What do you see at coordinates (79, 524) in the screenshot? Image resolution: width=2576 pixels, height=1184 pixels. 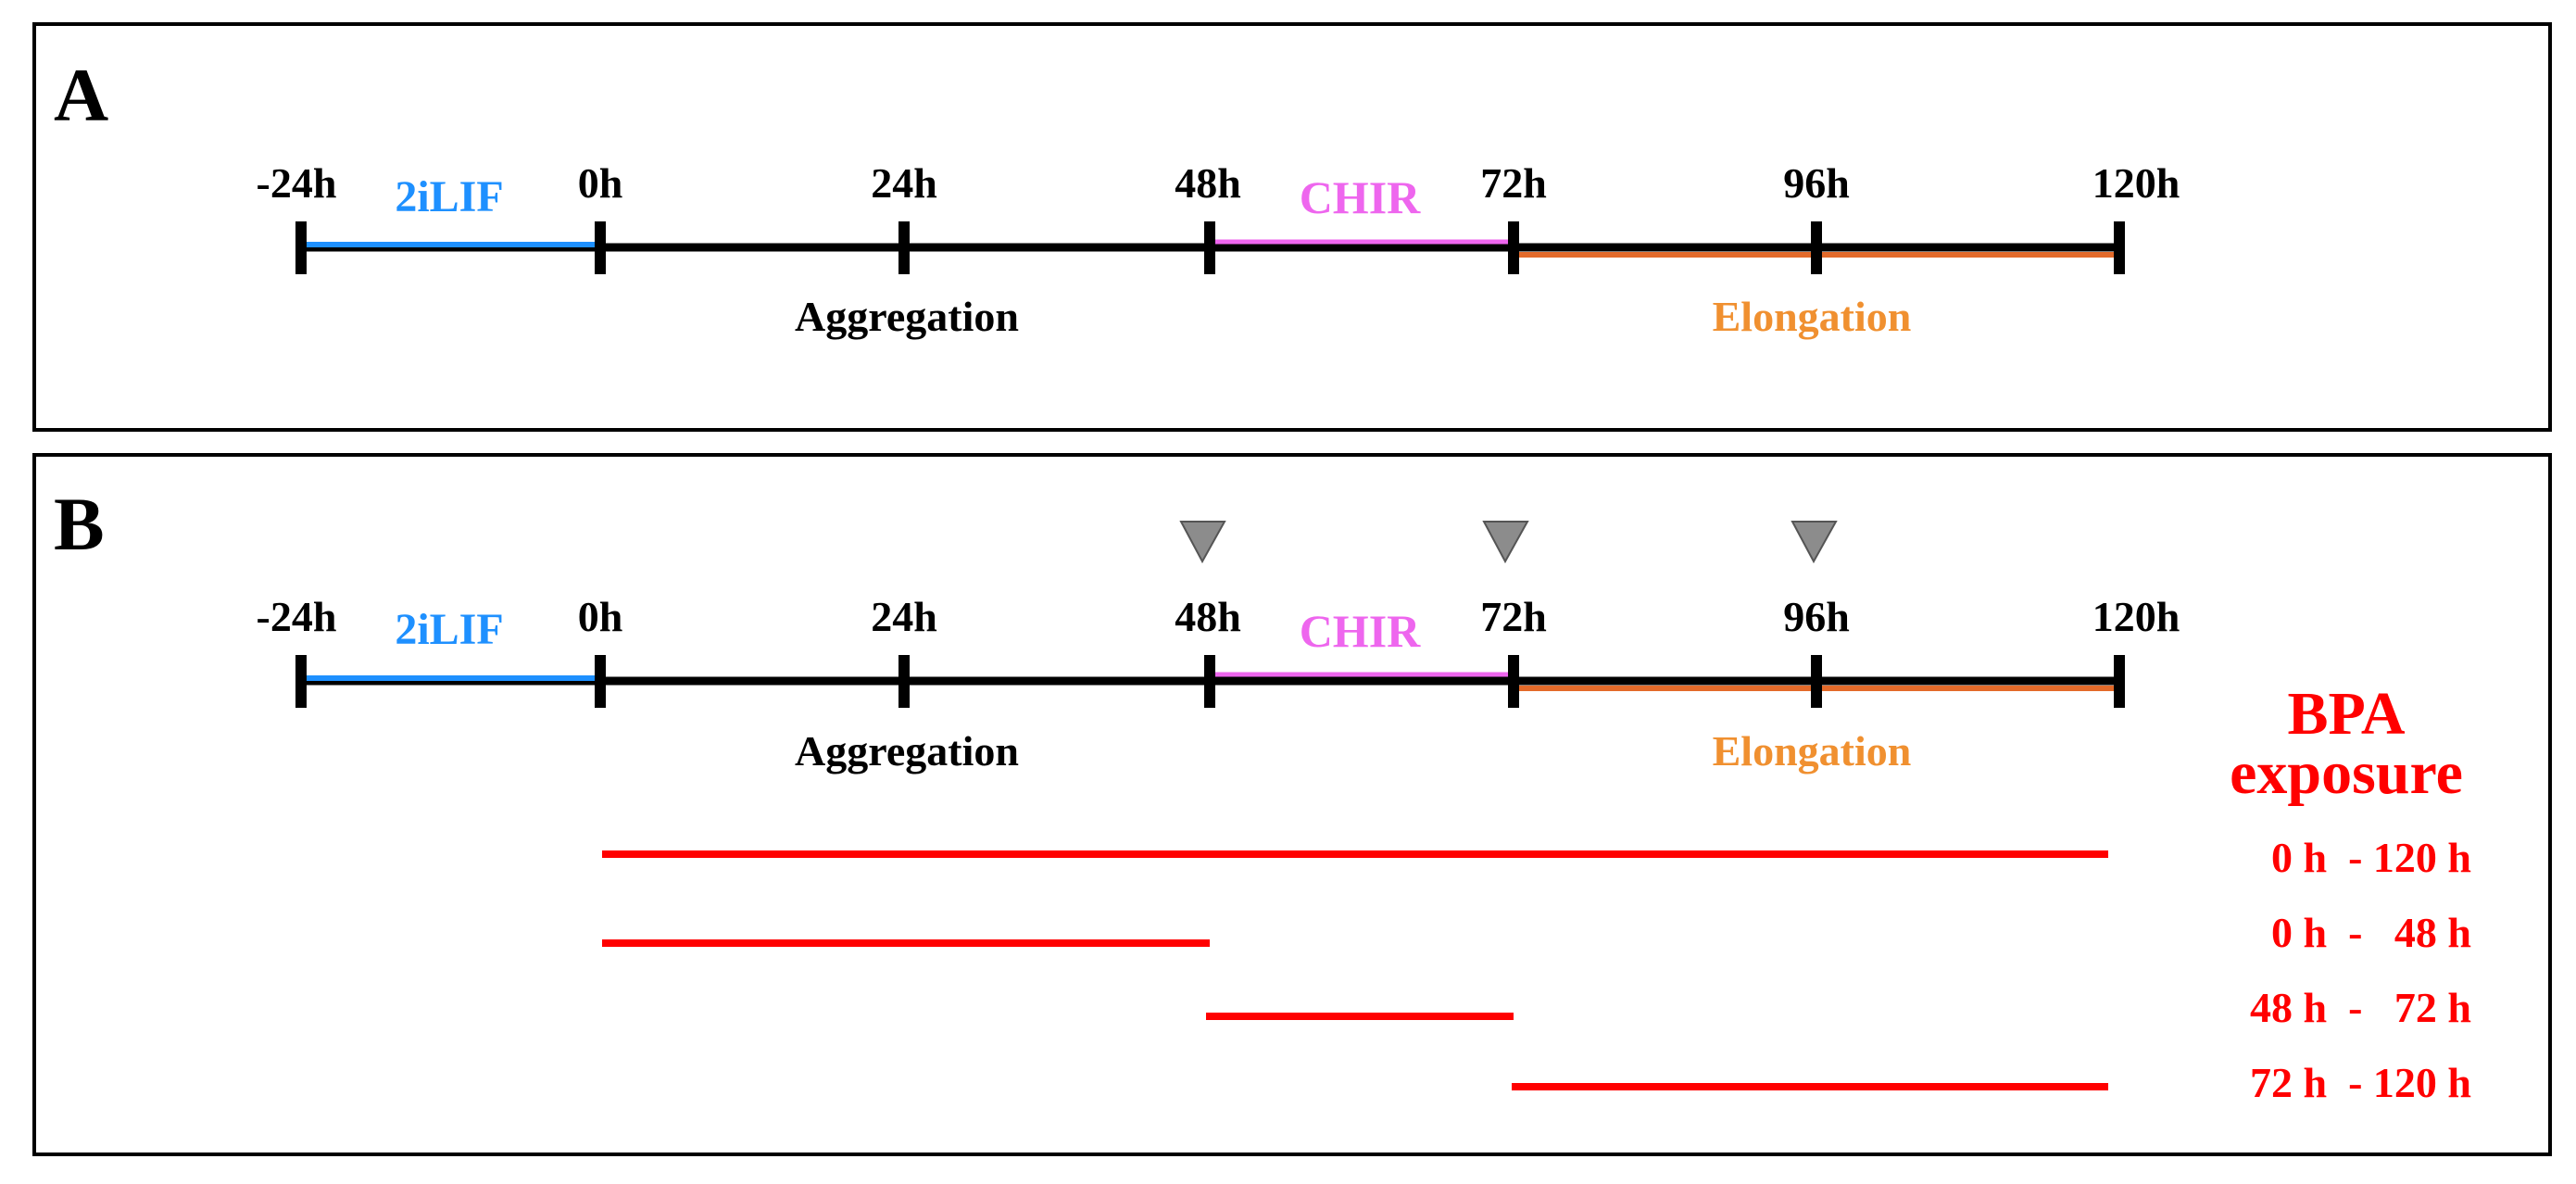 I see `panel-b-letter: B` at bounding box center [79, 524].